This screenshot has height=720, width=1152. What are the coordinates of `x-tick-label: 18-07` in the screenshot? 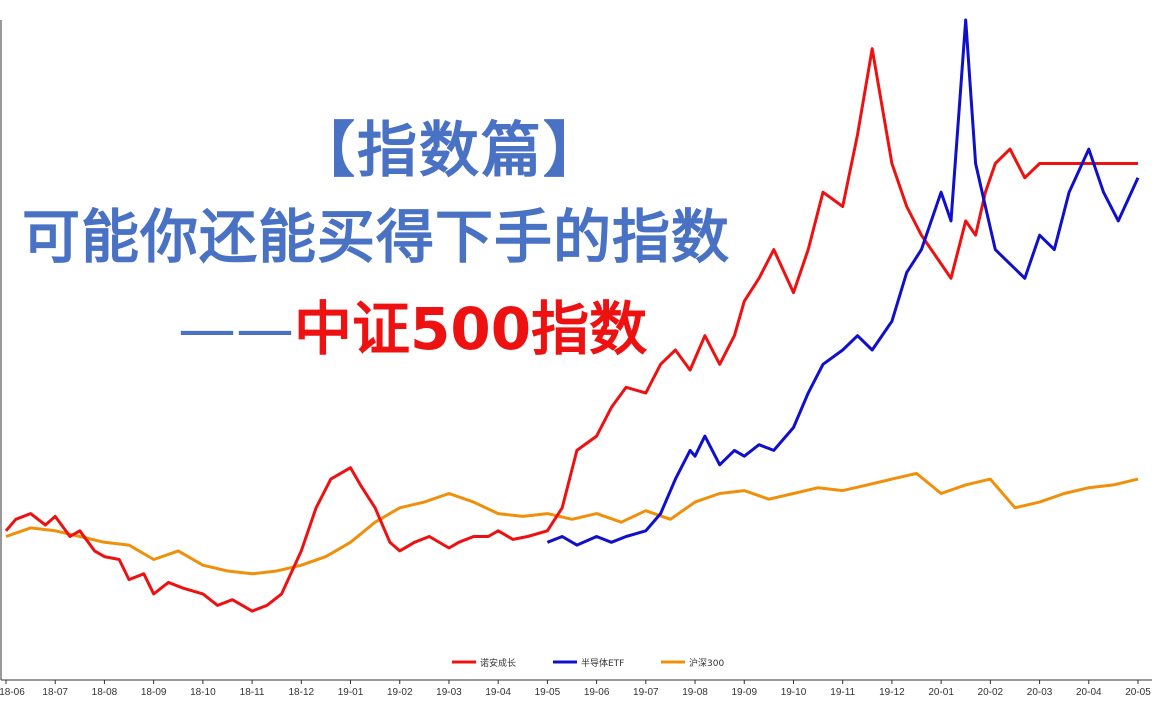 It's located at (55, 692).